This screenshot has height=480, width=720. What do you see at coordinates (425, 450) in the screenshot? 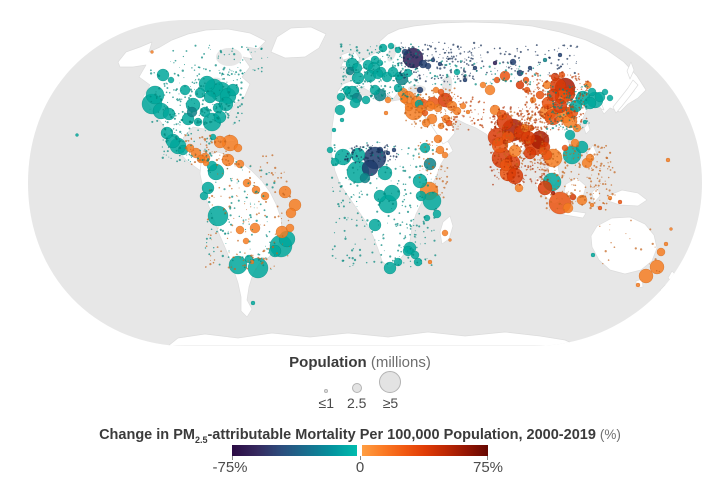
I see `colorbar-positive-gradient` at bounding box center [425, 450].